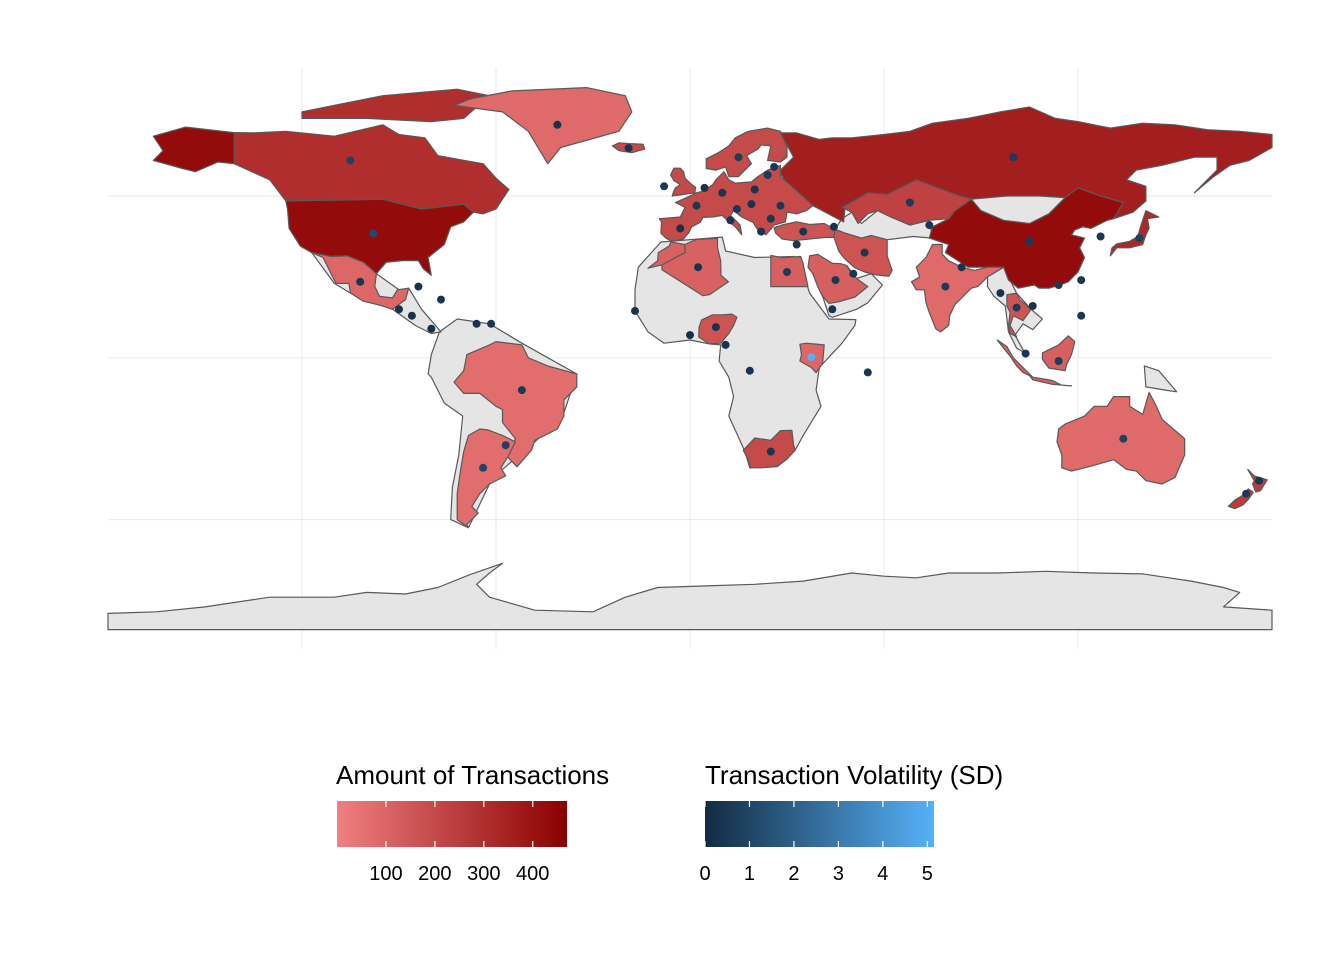 Image resolution: width=1344 pixels, height=960 pixels. I want to click on legend-amount: Amount of Transactions 100 200 300 400, so click(472, 822).